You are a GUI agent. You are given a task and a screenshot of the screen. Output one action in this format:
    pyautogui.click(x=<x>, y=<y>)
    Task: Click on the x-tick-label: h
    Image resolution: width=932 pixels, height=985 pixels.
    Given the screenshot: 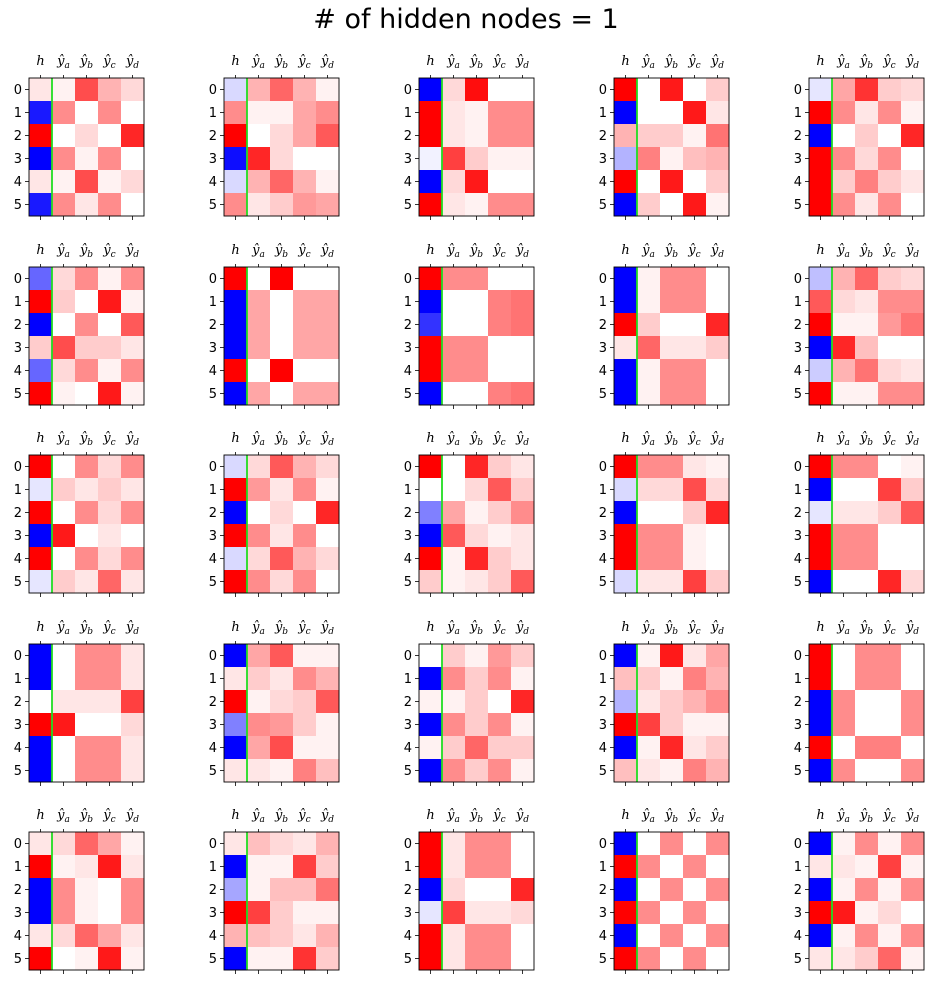 What is the action you would take?
    pyautogui.click(x=430, y=61)
    